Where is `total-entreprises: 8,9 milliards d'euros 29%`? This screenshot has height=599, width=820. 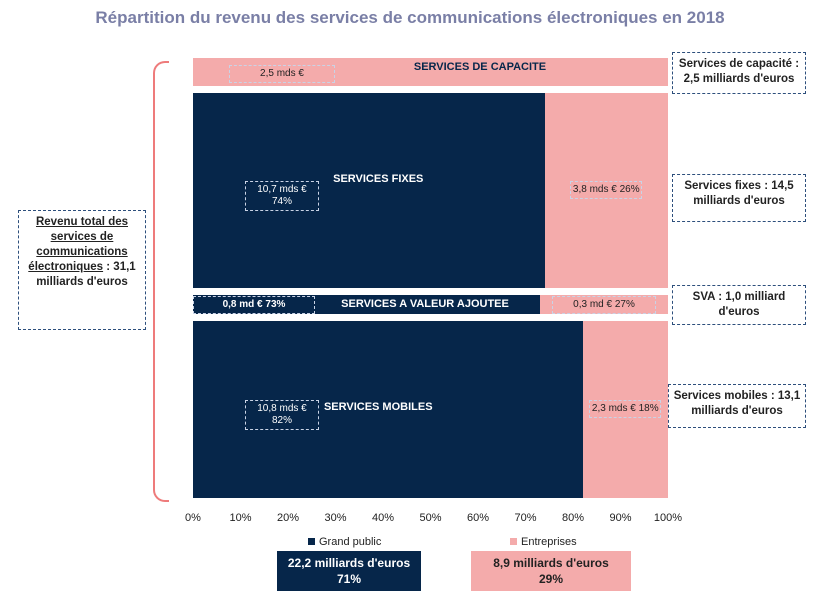
total-entreprises: 8,9 milliards d'euros 29% is located at coordinates (551, 571).